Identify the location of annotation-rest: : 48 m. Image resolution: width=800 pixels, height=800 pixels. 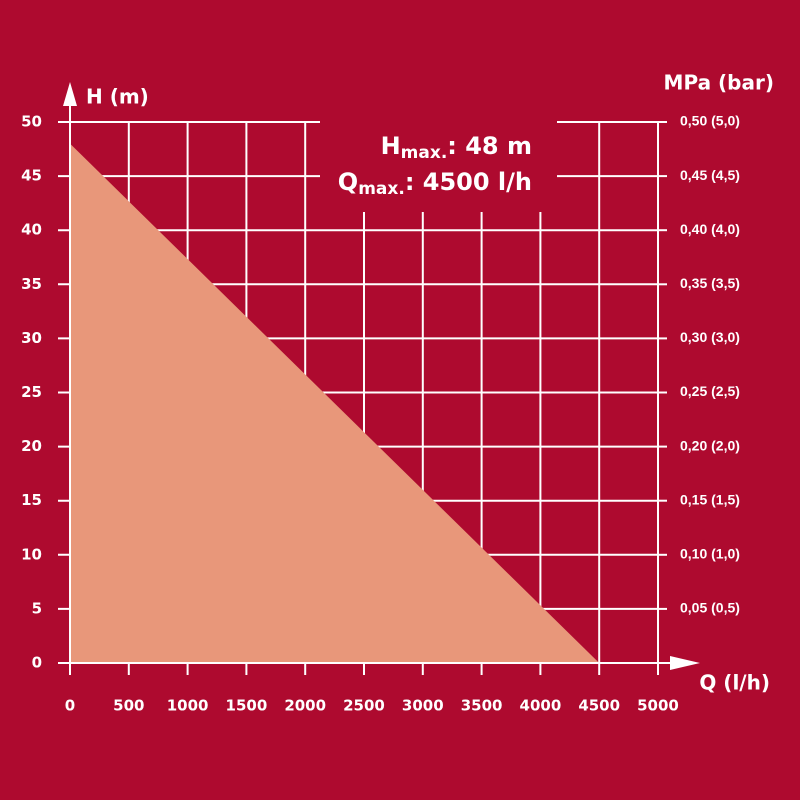
(489, 146).